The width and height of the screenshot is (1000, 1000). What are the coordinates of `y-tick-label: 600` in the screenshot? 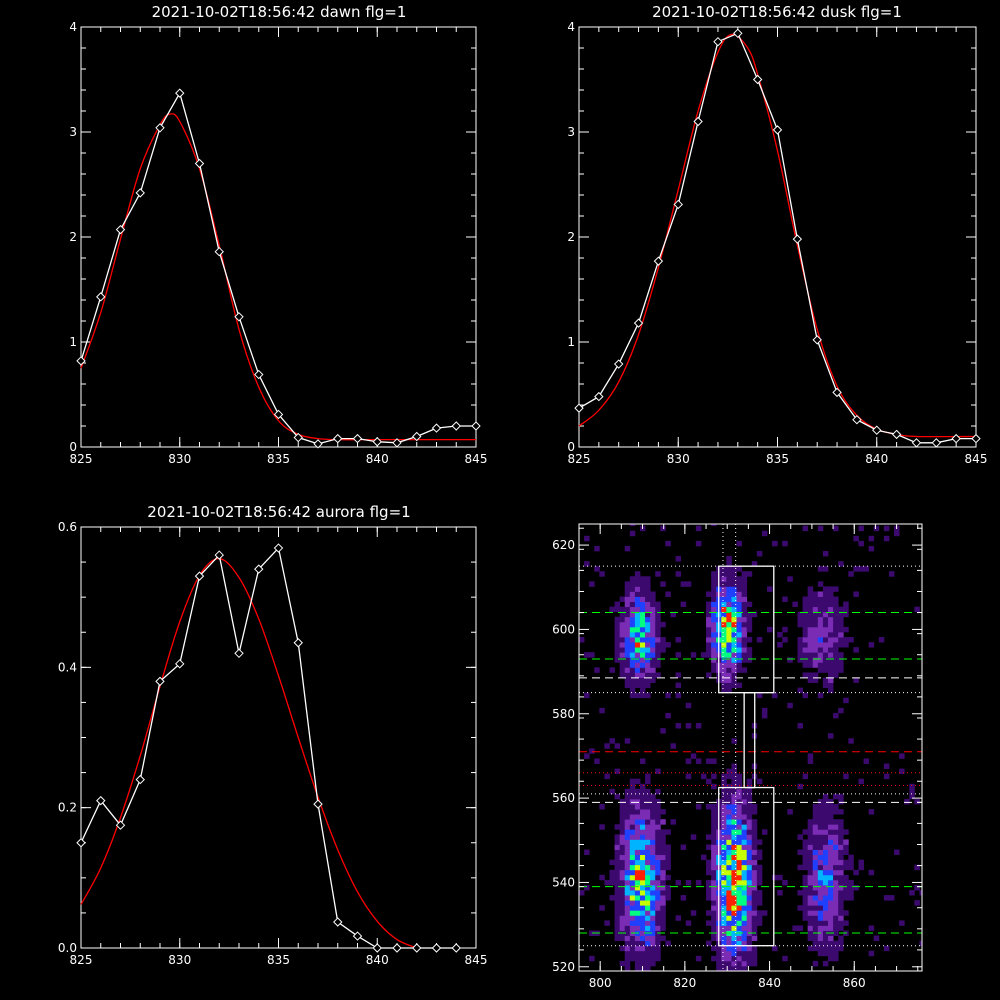 It's located at (563, 629).